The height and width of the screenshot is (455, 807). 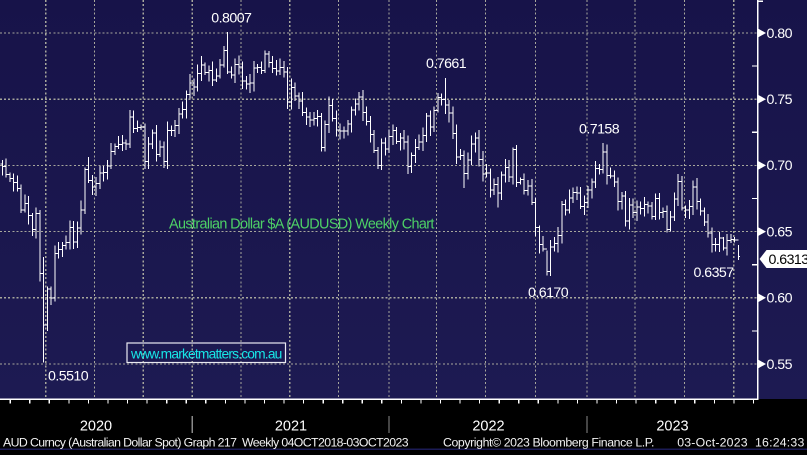 What do you see at coordinates (780, 34) in the screenshot?
I see `svg-text: 0.80` at bounding box center [780, 34].